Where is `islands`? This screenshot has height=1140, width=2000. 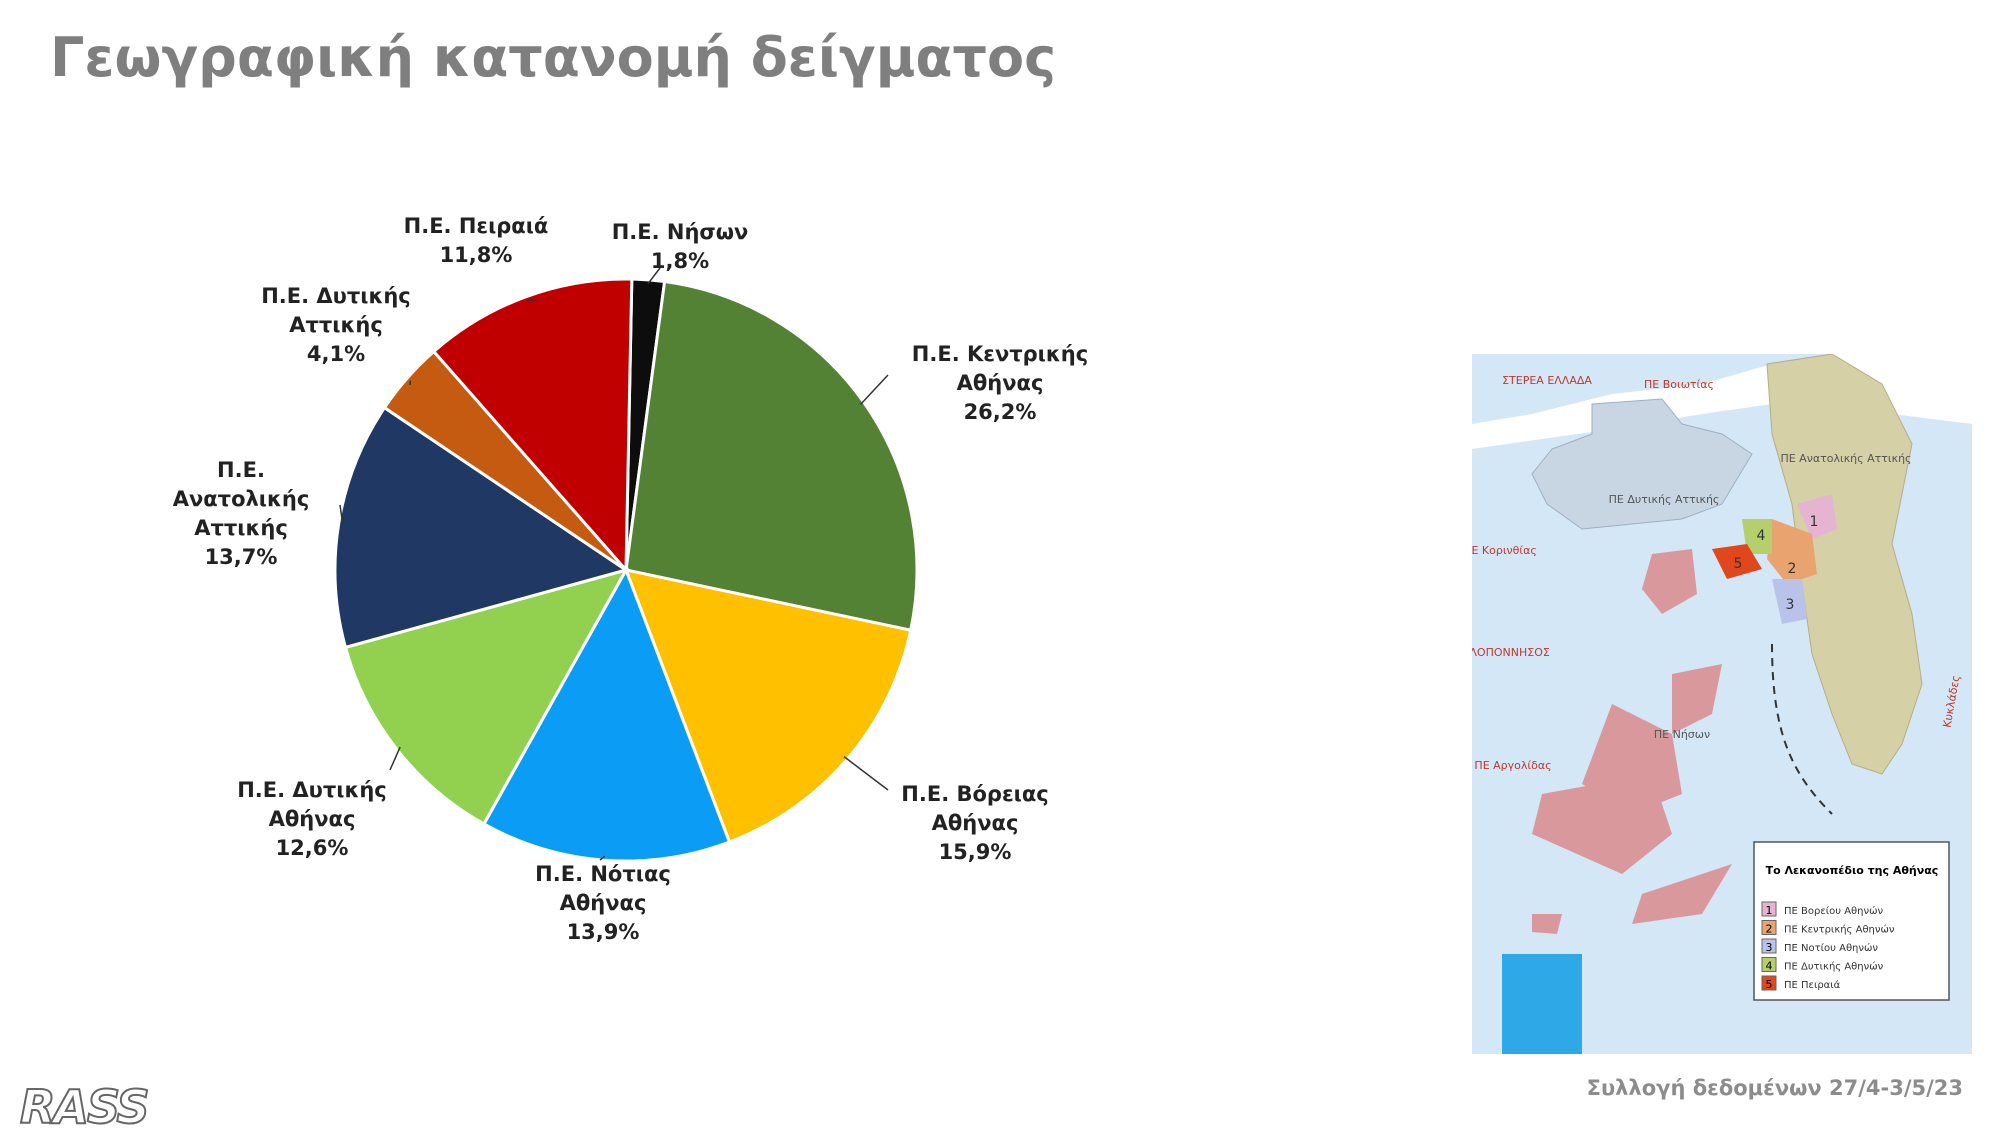 islands is located at coordinates (1632, 741).